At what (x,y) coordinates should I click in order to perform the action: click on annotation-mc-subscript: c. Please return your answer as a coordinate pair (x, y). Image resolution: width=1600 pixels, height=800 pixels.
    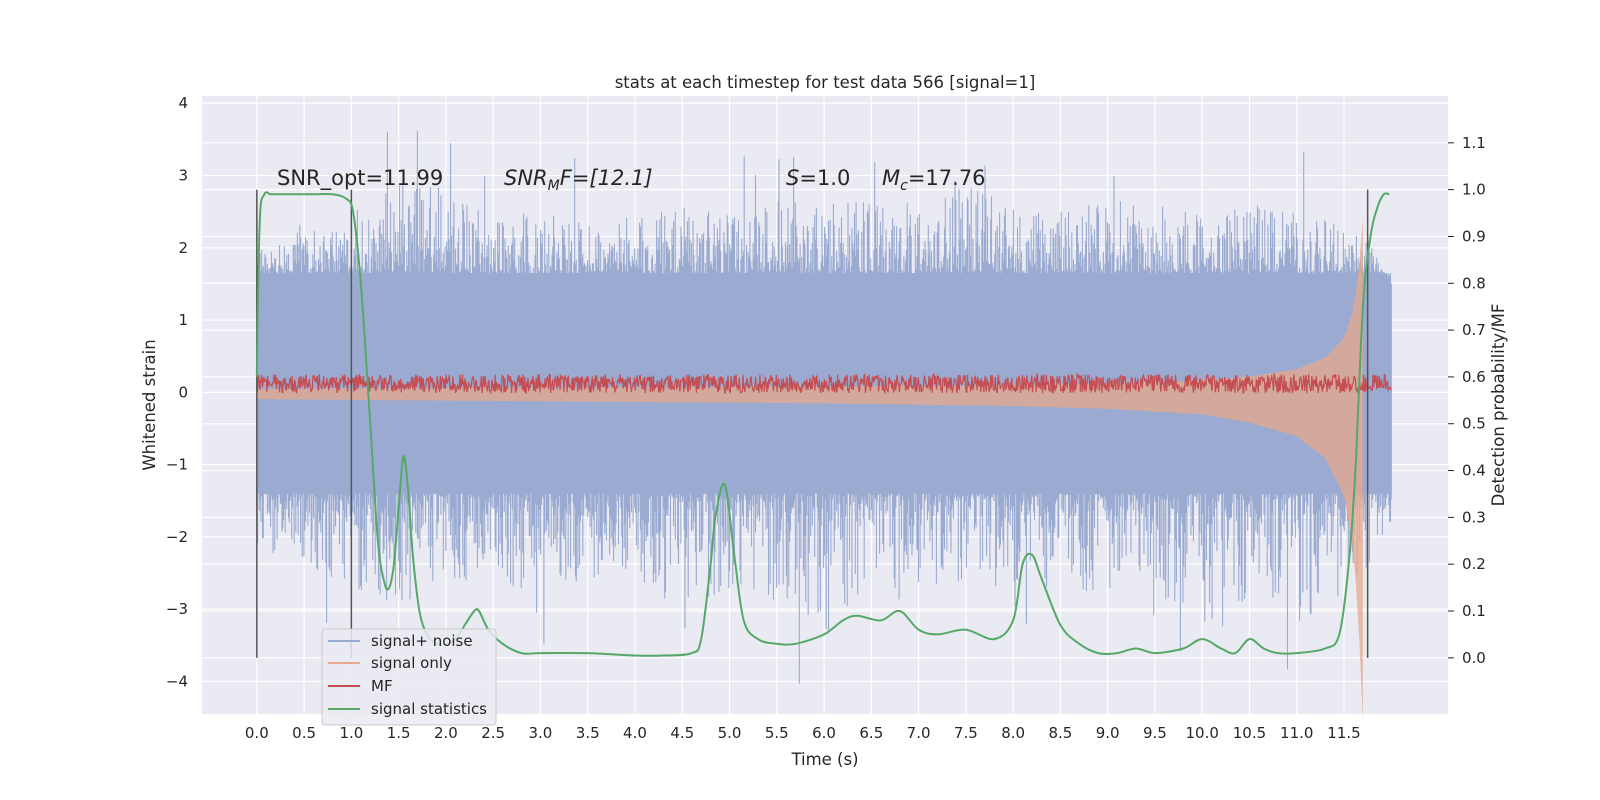
    Looking at the image, I should click on (904, 186).